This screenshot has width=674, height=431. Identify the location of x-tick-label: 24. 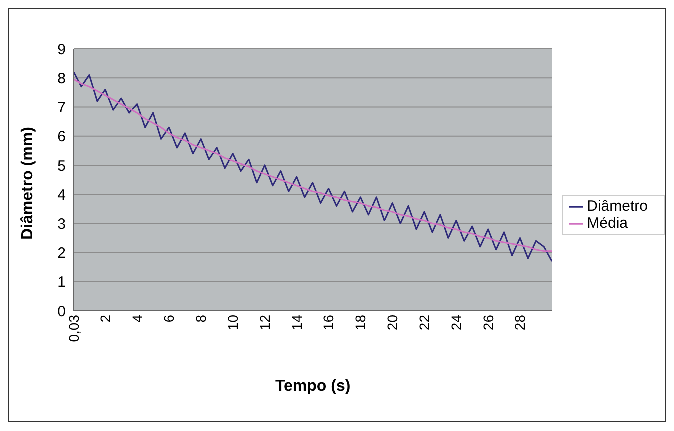
(456, 322).